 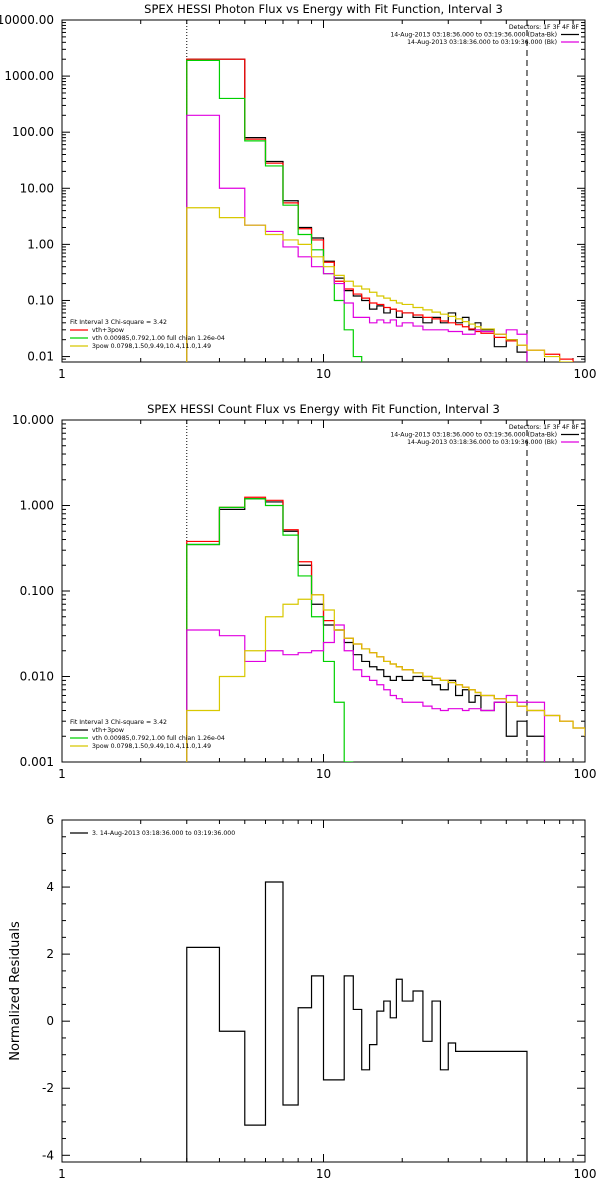 I want to click on y-tick-label: 100.00, so click(x=33, y=132).